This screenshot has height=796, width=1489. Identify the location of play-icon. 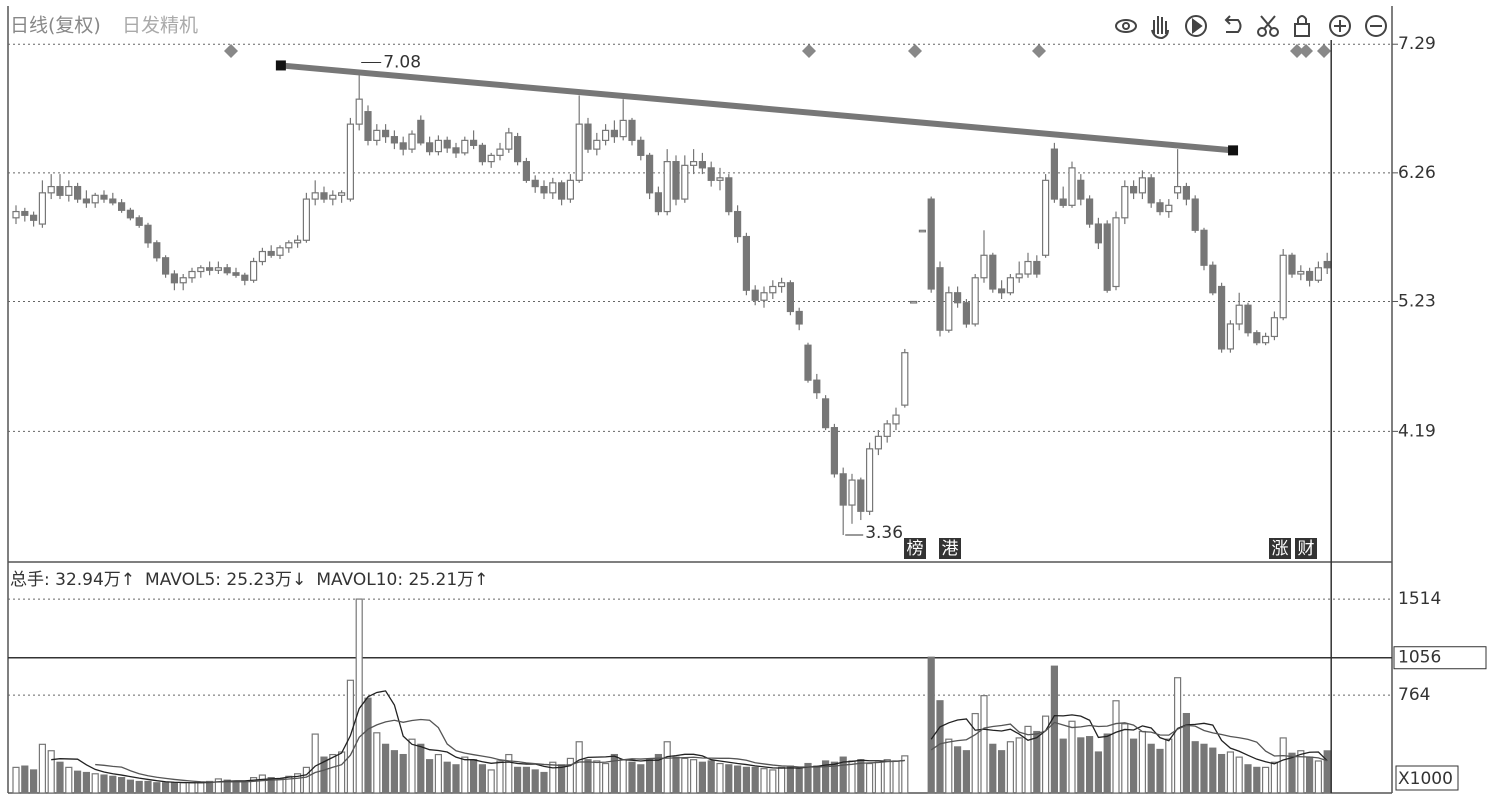
(1196, 26).